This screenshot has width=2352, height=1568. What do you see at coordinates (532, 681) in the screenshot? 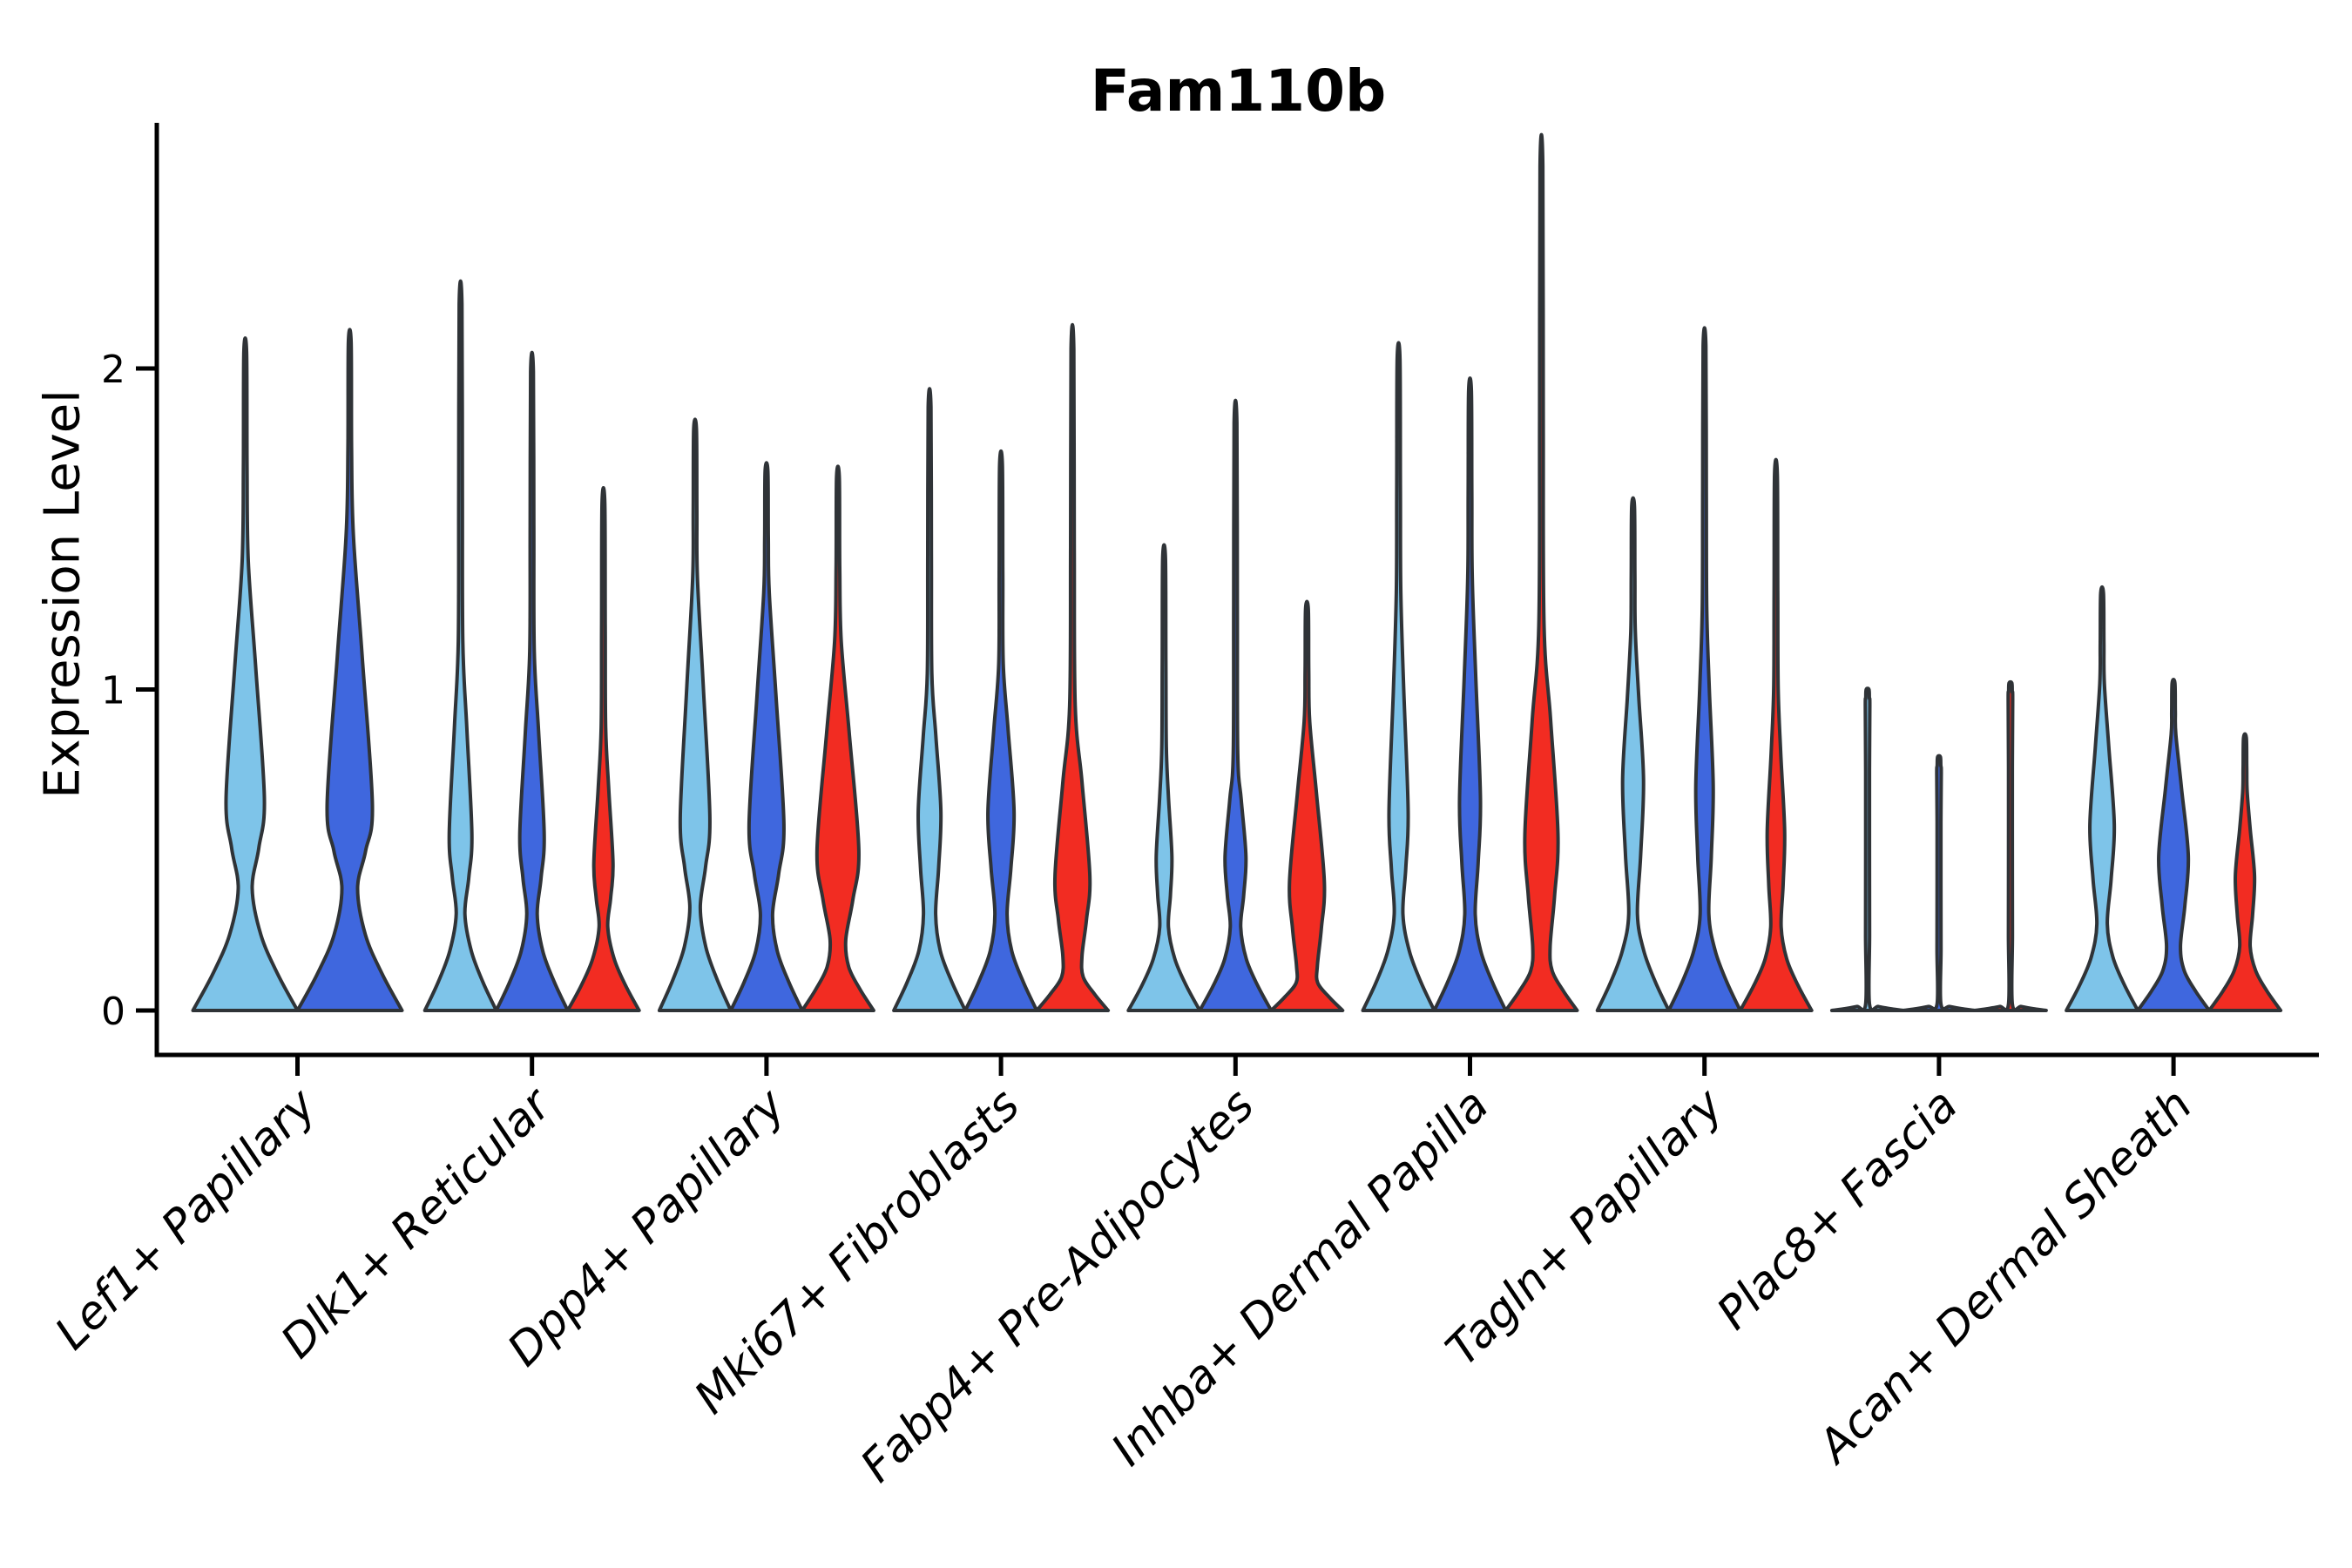
I see `violin-1-dark_blue` at bounding box center [532, 681].